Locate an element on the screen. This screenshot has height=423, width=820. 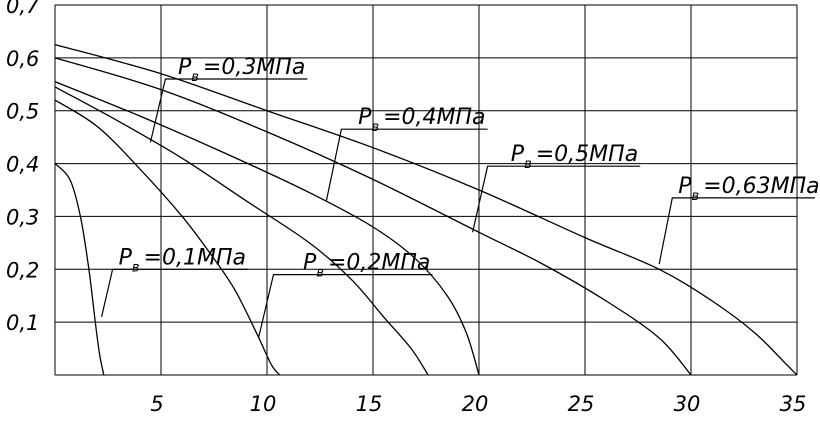
x-tick-label: 5 is located at coordinates (156, 404).